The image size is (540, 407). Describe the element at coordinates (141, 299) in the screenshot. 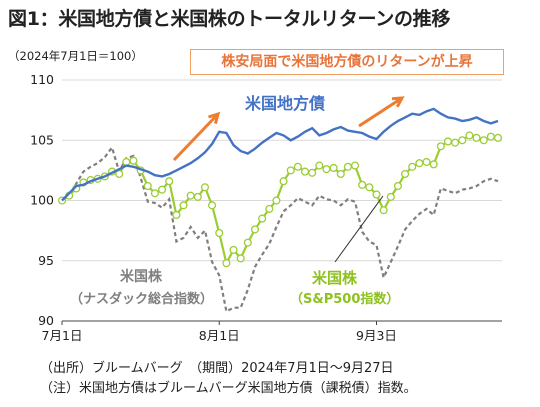

I see `annotation-nasdaq-sub: （ナスダック総合指数）` at that location.